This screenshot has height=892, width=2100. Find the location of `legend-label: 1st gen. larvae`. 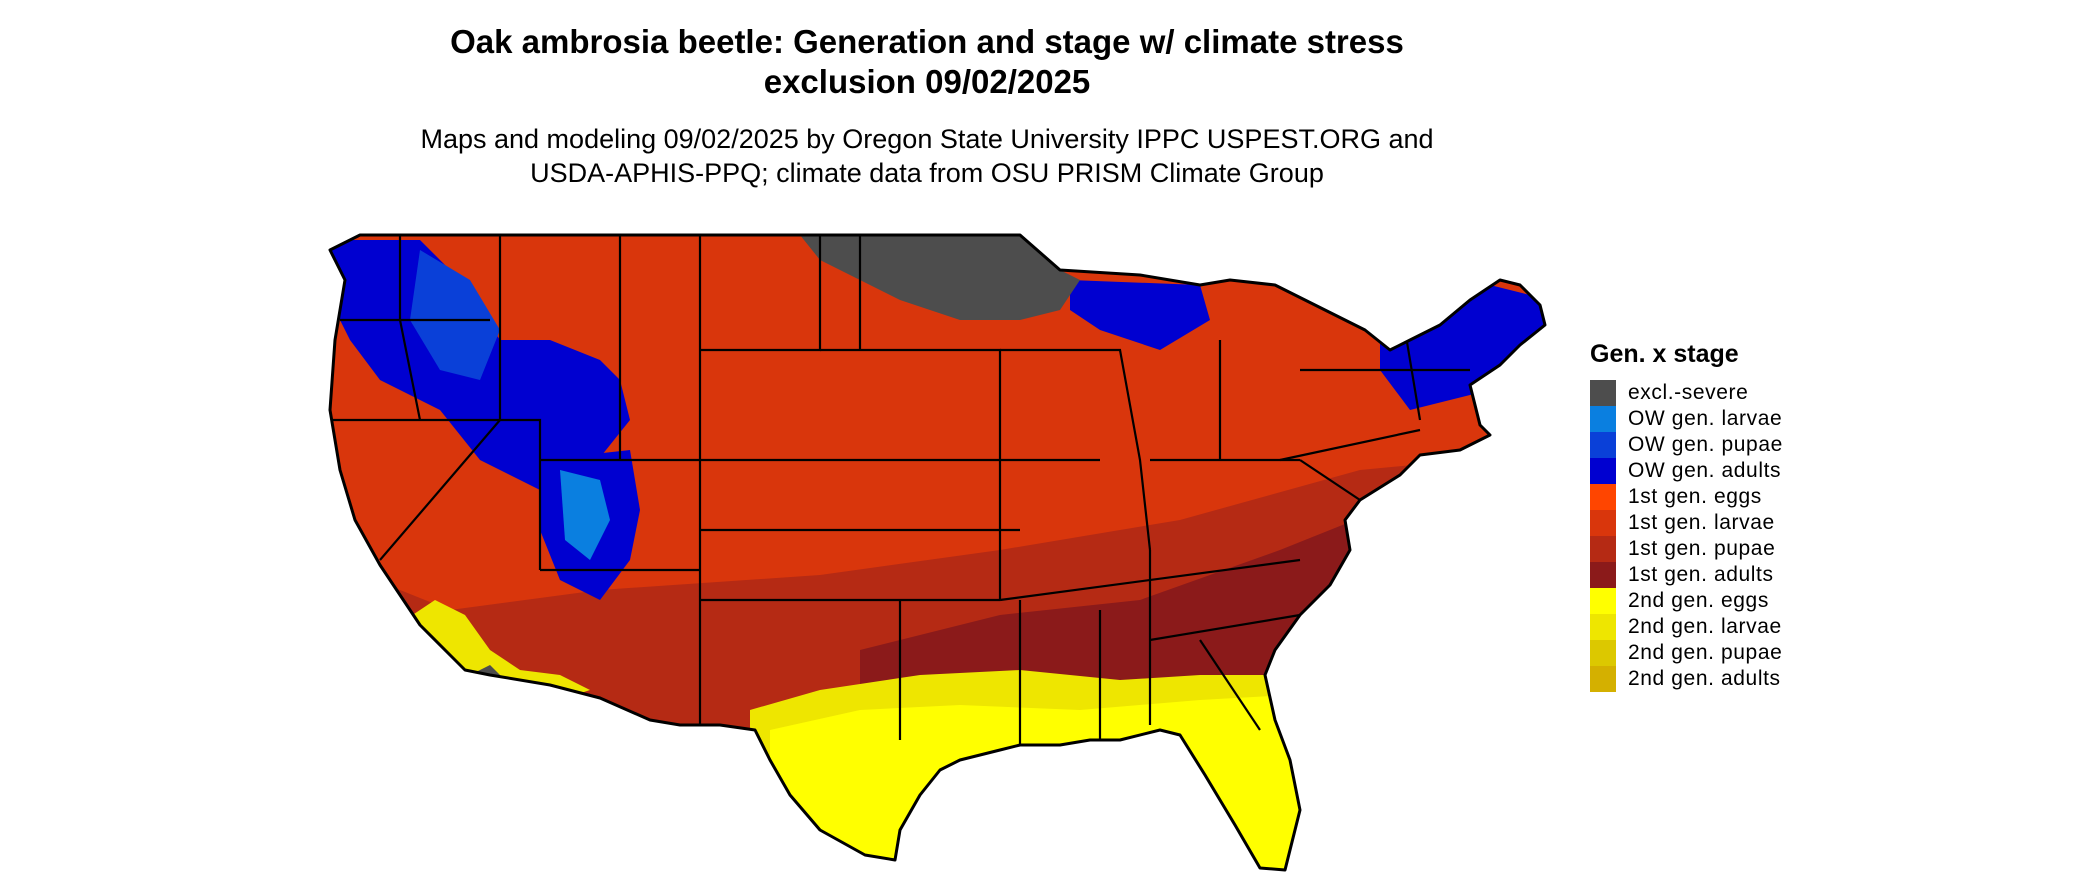

legend-label: 1st gen. larvae is located at coordinates (1701, 522).